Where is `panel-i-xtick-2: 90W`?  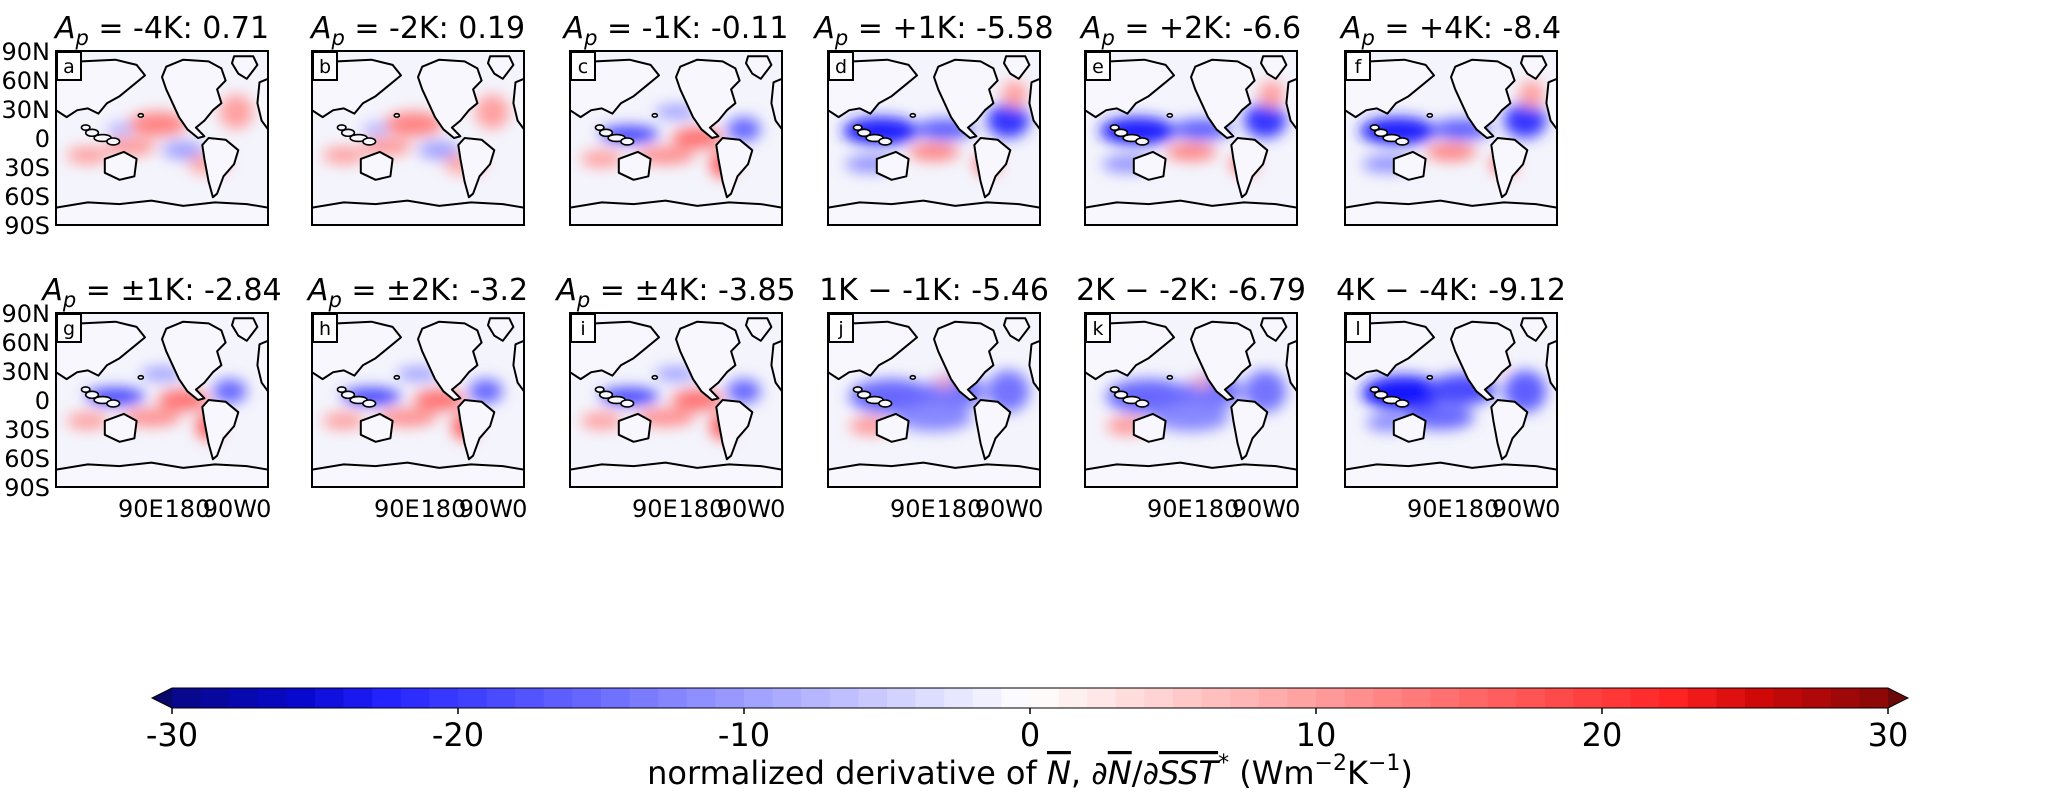 panel-i-xtick-2: 90W is located at coordinates (744, 509).